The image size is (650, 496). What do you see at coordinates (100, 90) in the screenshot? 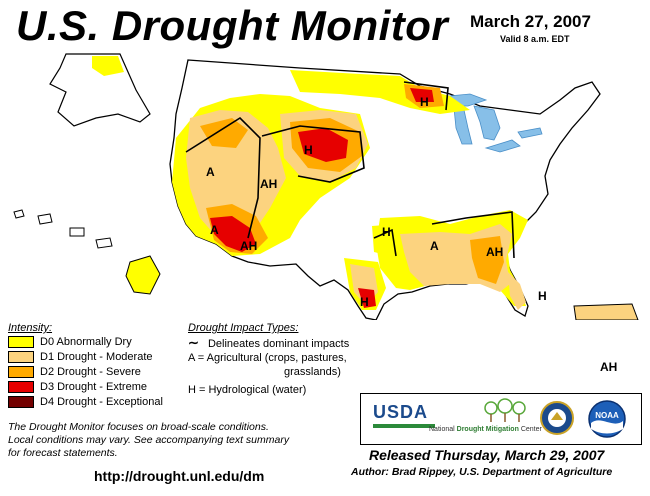
I see `alaska` at bounding box center [100, 90].